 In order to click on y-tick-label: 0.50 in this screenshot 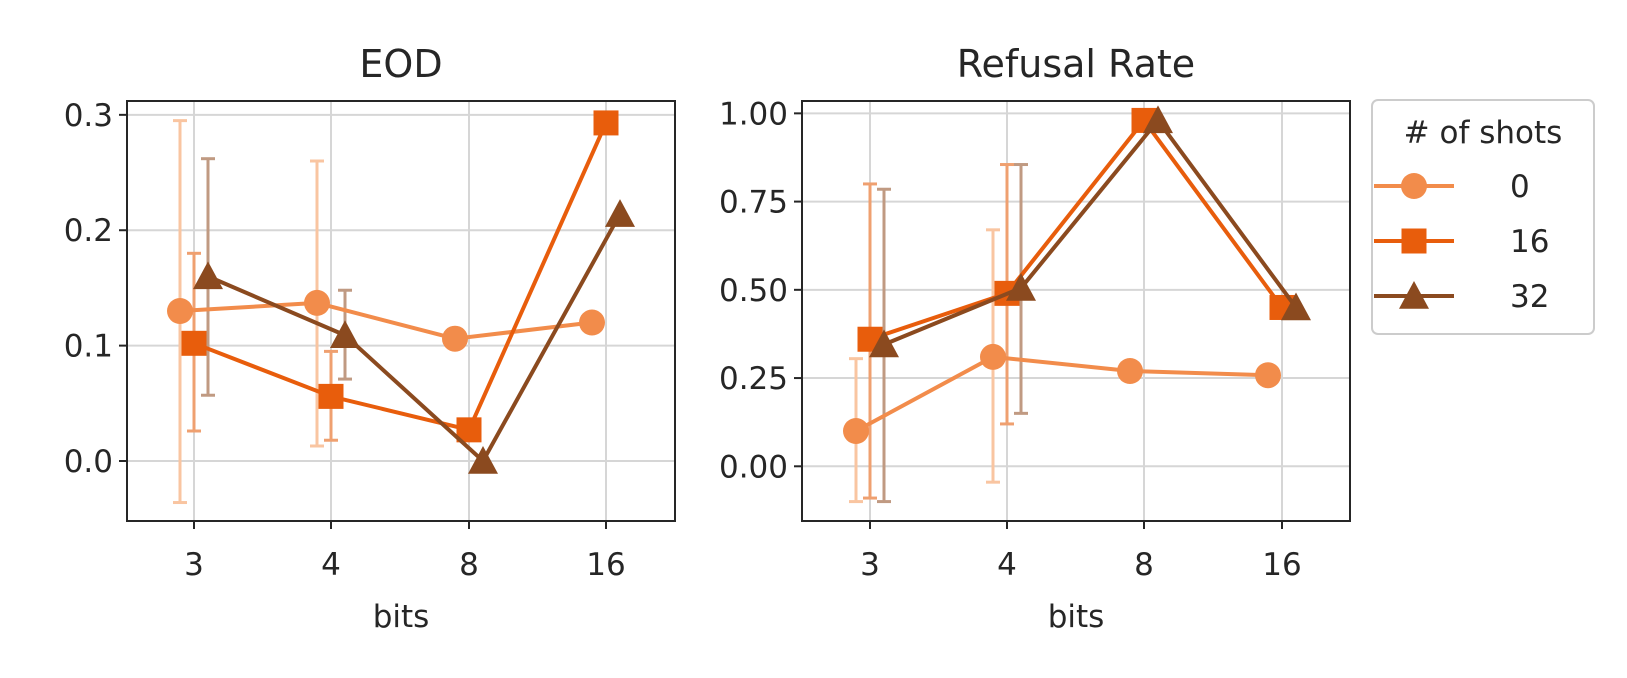, I will do `click(753, 291)`.